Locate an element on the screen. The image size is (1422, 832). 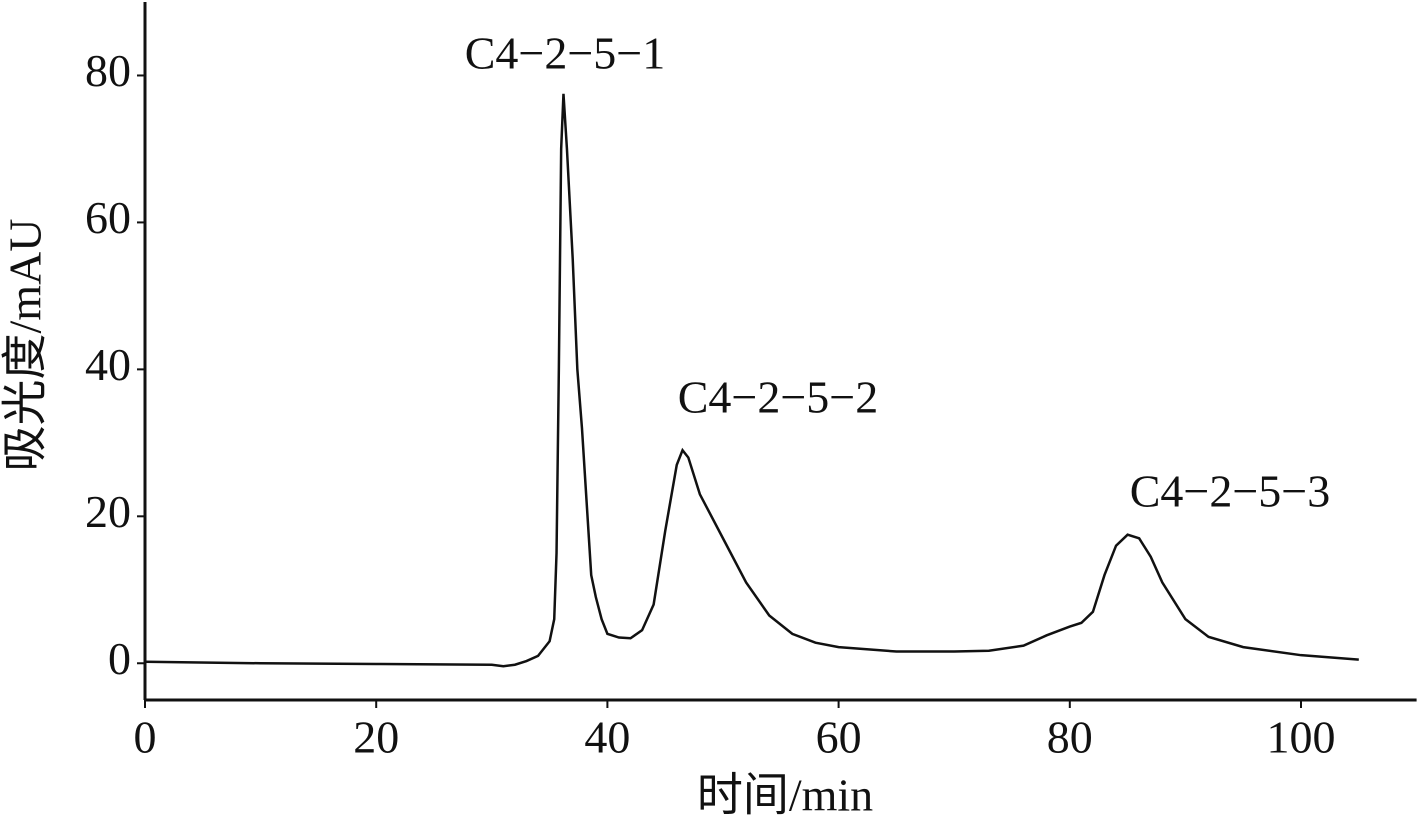
y-tick-label: 80 is located at coordinates (108, 70).